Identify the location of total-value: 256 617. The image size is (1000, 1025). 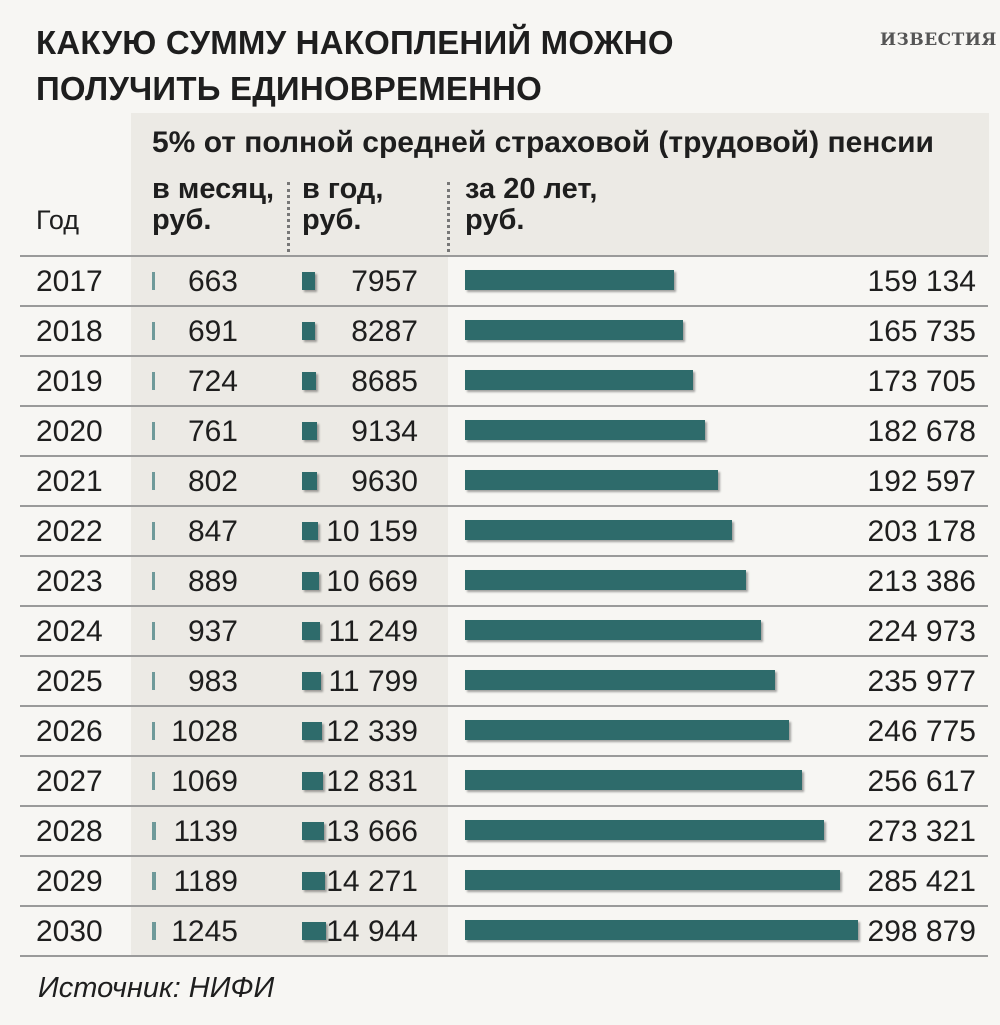
(921, 781).